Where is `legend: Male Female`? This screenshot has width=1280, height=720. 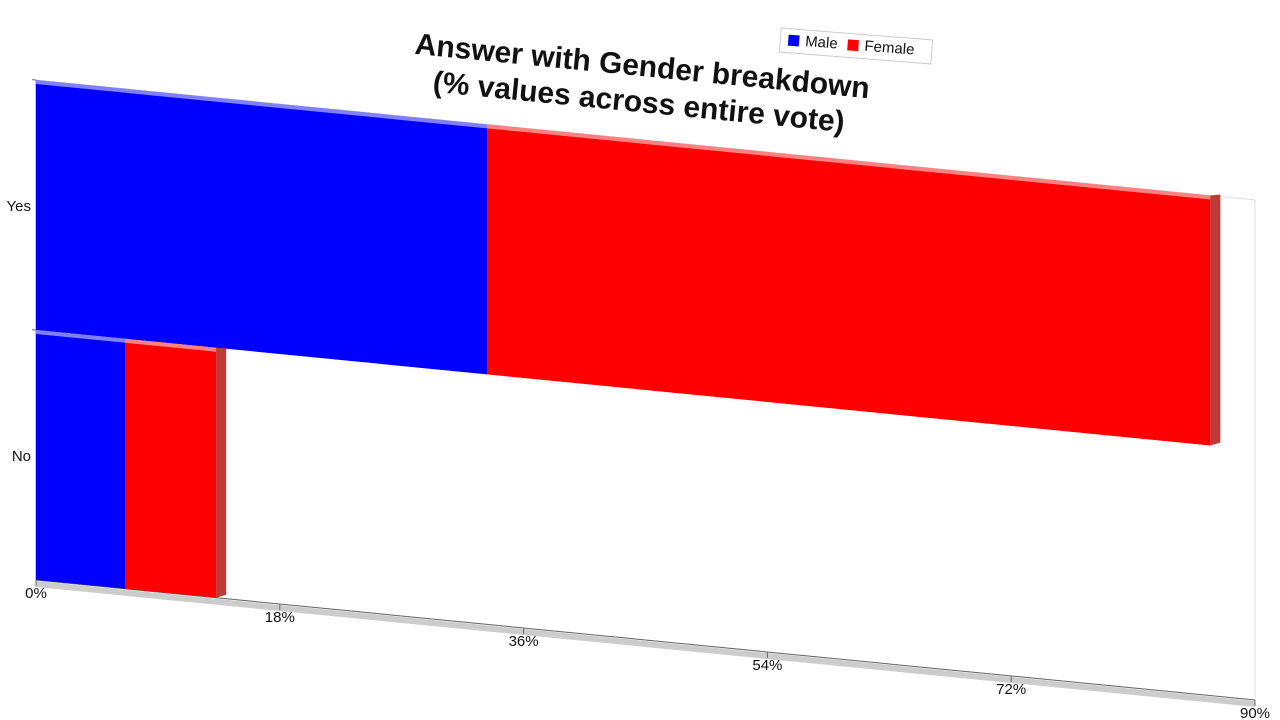 legend: Male Female is located at coordinates (856, 46).